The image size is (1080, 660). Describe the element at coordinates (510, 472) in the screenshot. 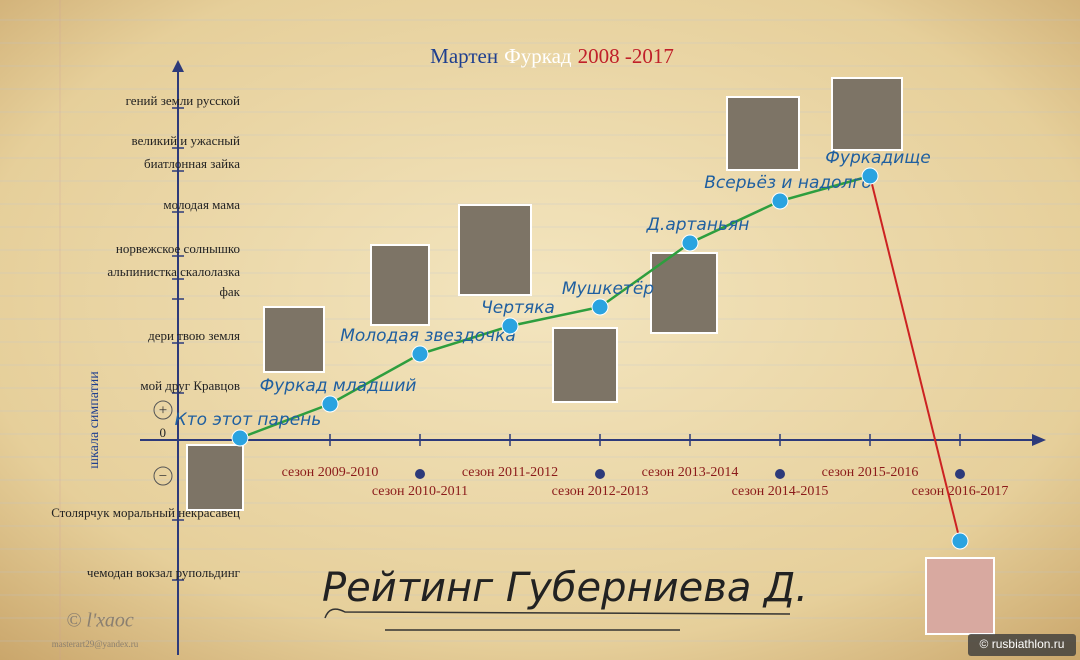

I see `x-tick-label: сезон 2011-2012` at that location.